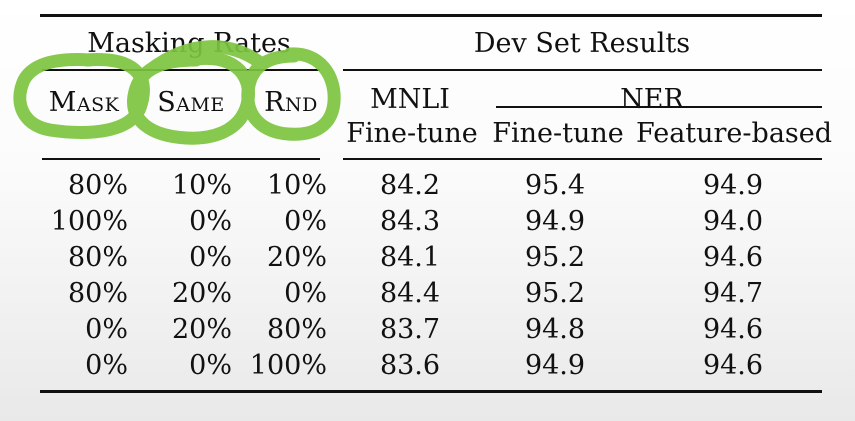  What do you see at coordinates (410, 365) in the screenshot?
I see `table-cell: 83.6` at bounding box center [410, 365].